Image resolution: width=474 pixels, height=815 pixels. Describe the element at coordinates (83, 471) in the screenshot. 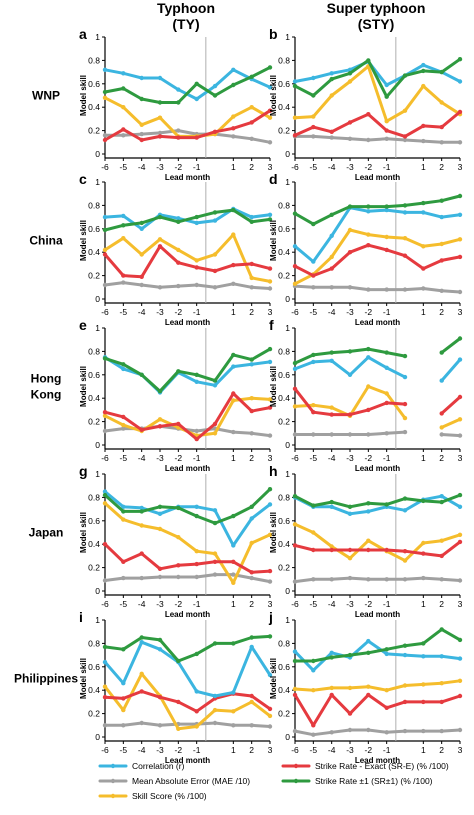

I see `panel-letter: g` at that location.